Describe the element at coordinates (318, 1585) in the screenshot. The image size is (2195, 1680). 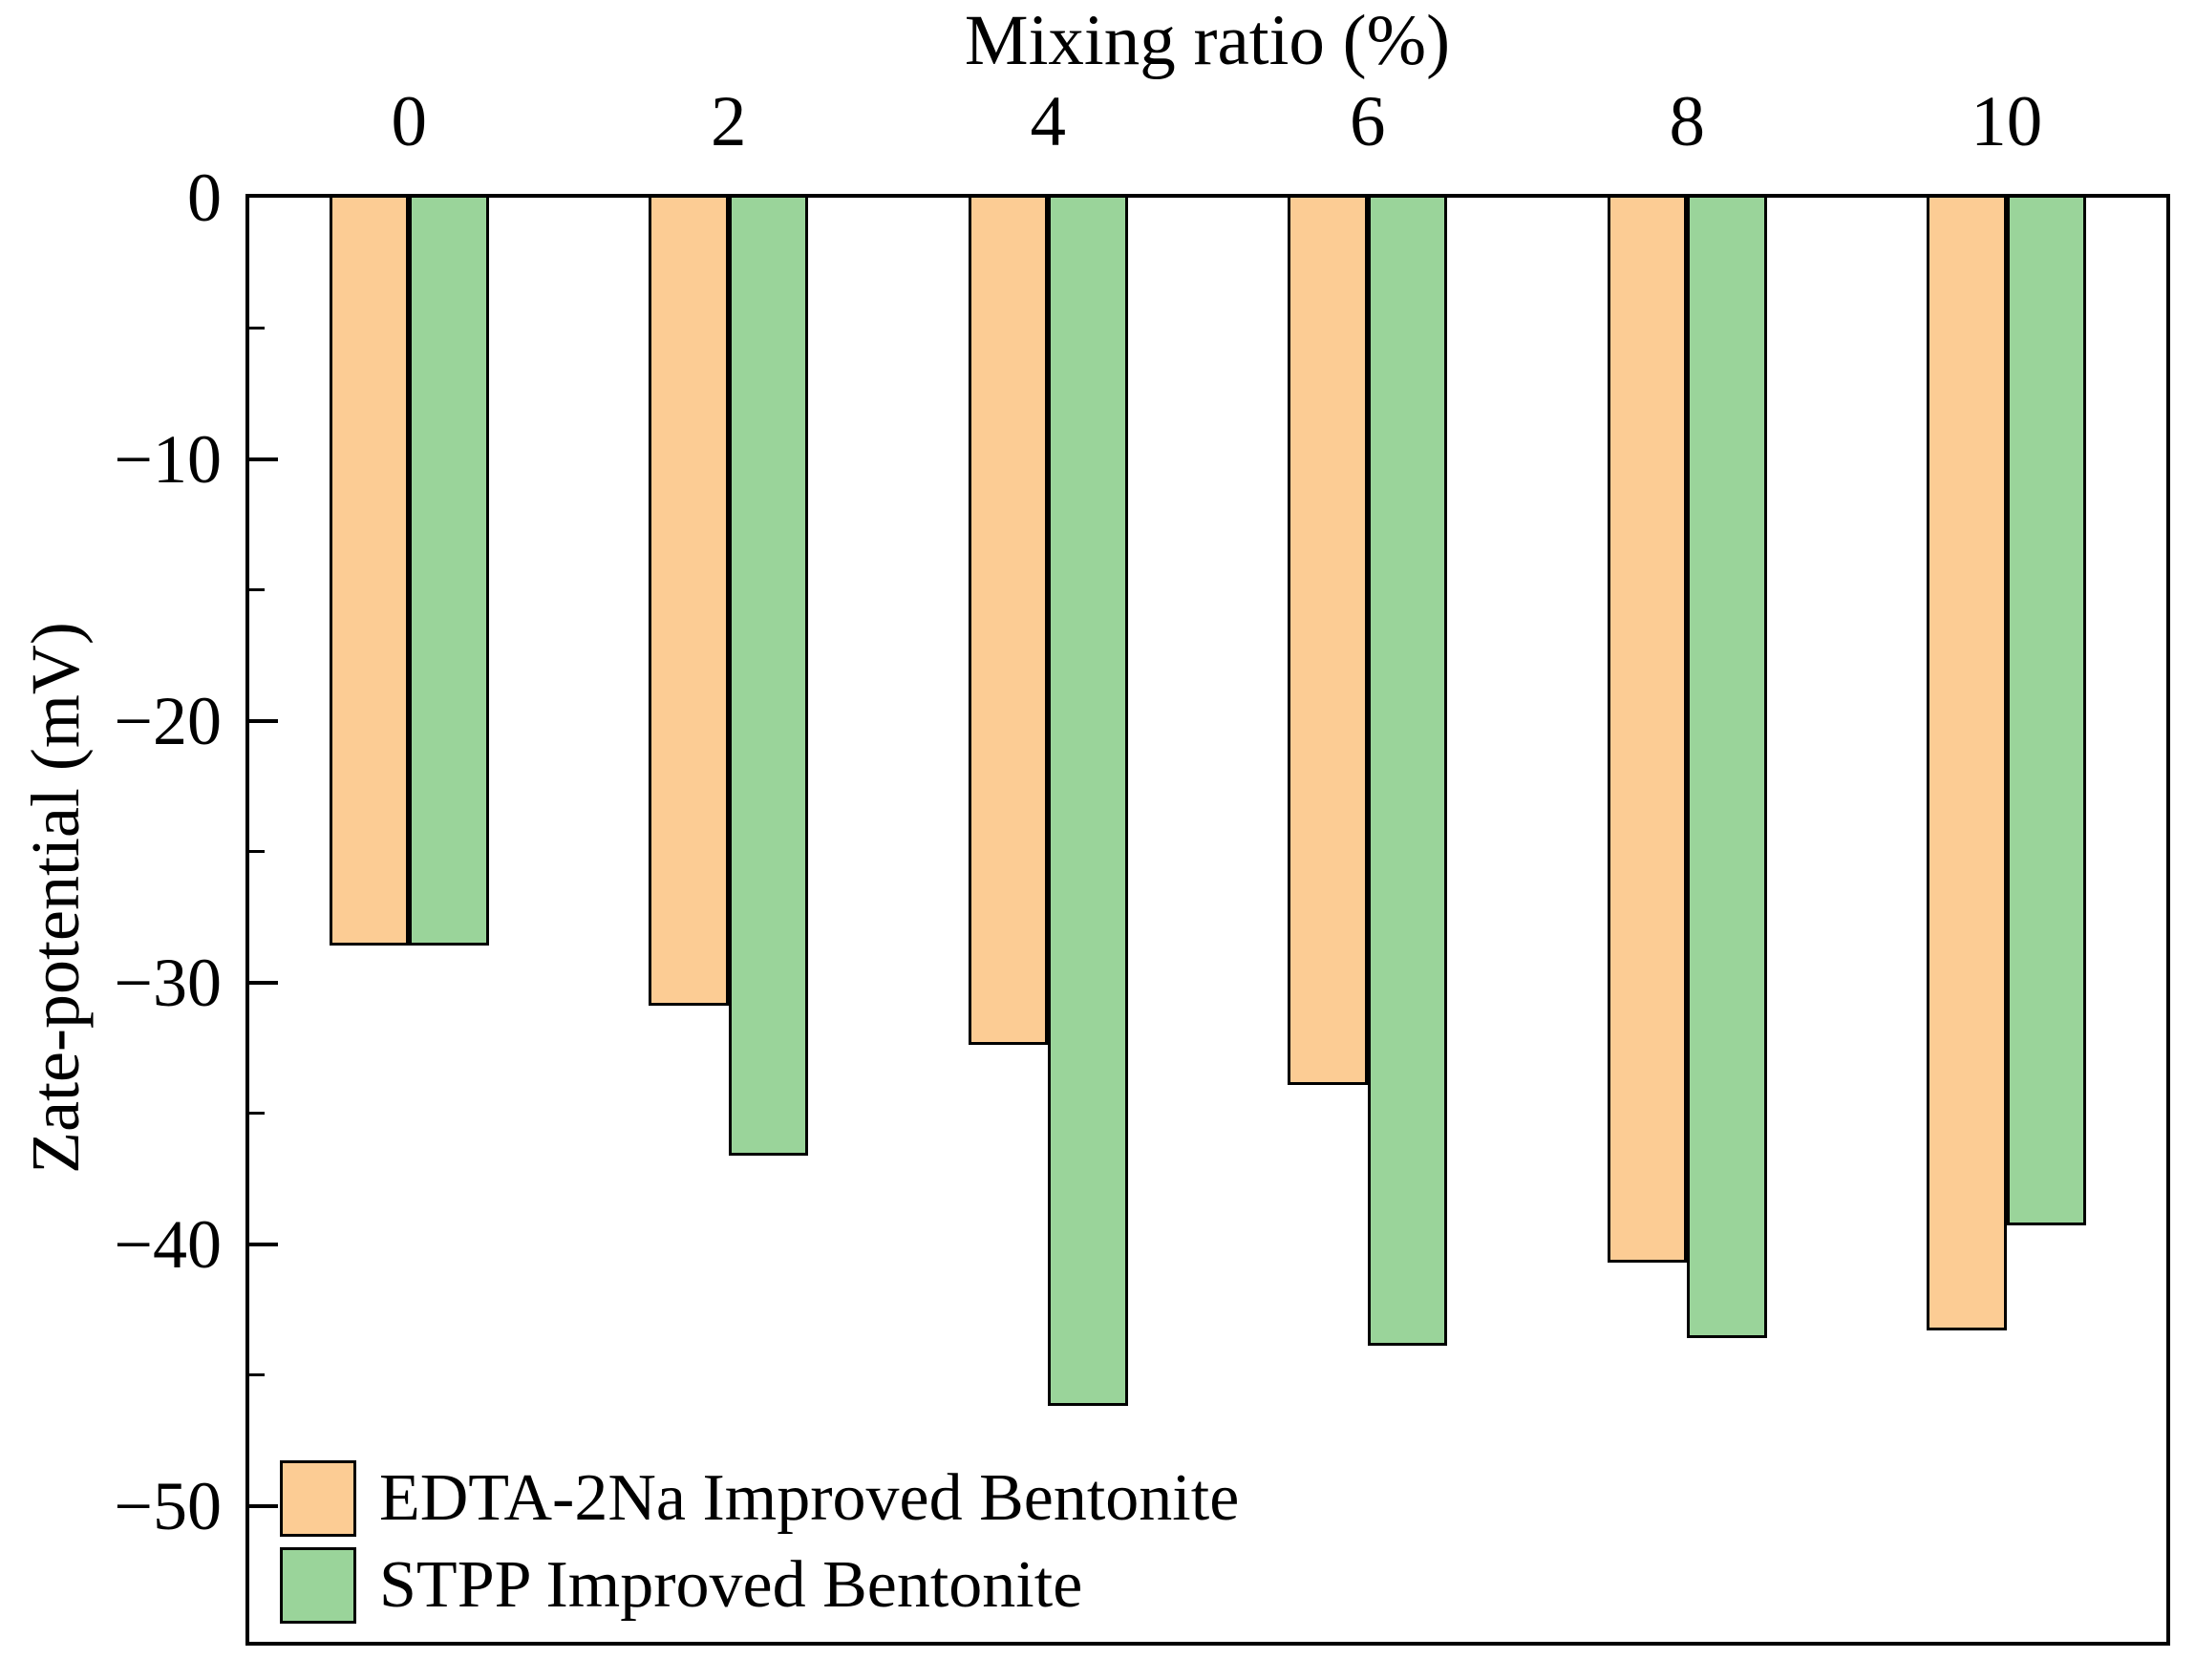
I see `legend-swatch-stpp` at that location.